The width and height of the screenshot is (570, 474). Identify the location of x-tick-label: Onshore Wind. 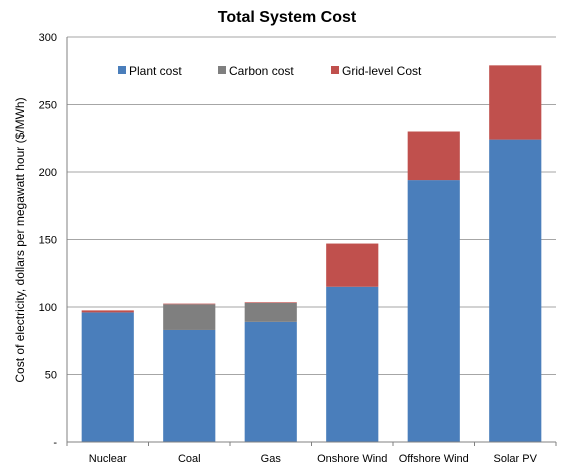
(352, 459).